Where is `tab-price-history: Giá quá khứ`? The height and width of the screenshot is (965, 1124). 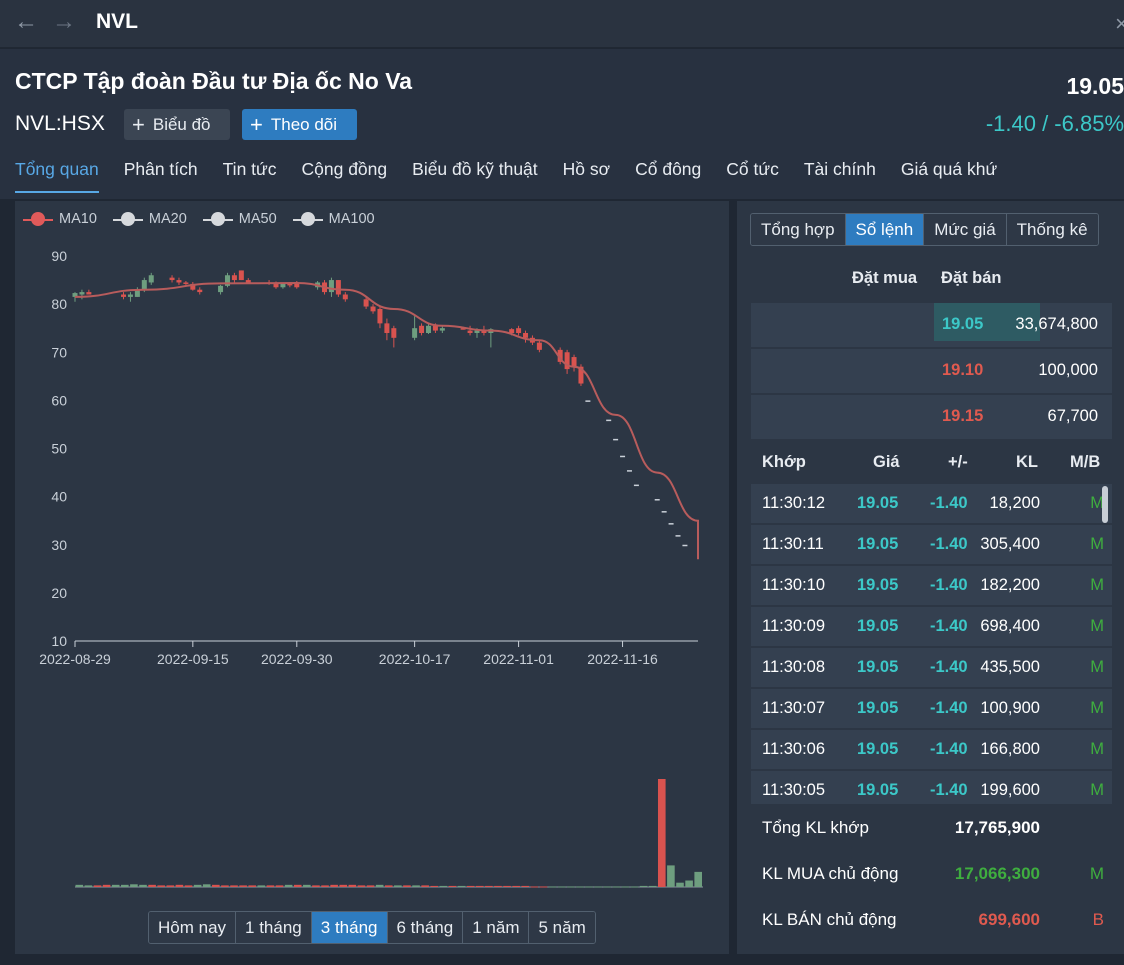
tab-price-history: Giá quá khứ is located at coordinates (949, 169).